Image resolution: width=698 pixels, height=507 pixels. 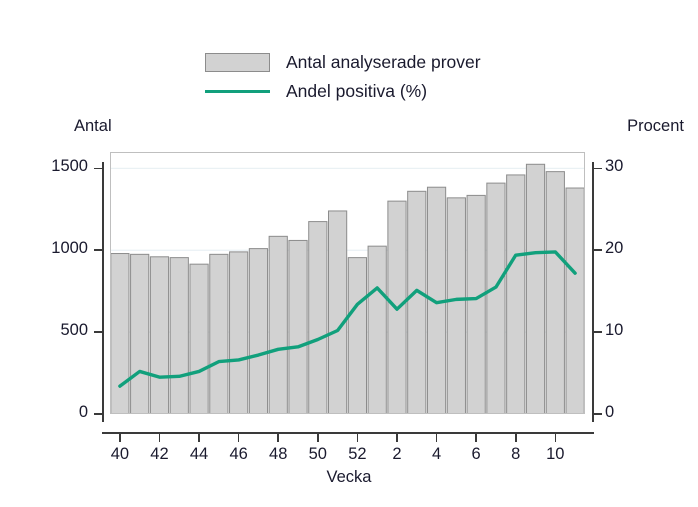 What do you see at coordinates (278, 454) in the screenshot?
I see `x-tick-label: 48` at bounding box center [278, 454].